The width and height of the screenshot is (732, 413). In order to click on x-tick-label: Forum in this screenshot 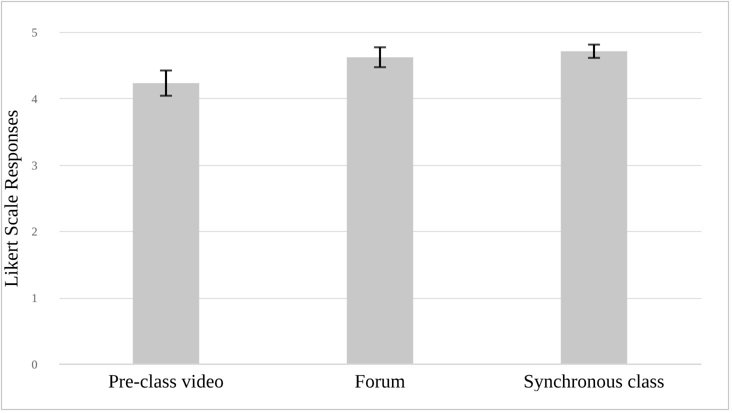, I will do `click(380, 382)`.